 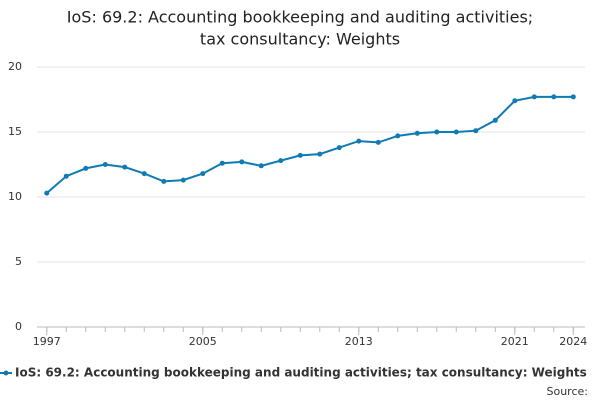 I want to click on y-tick-label: 5, so click(x=18, y=261).